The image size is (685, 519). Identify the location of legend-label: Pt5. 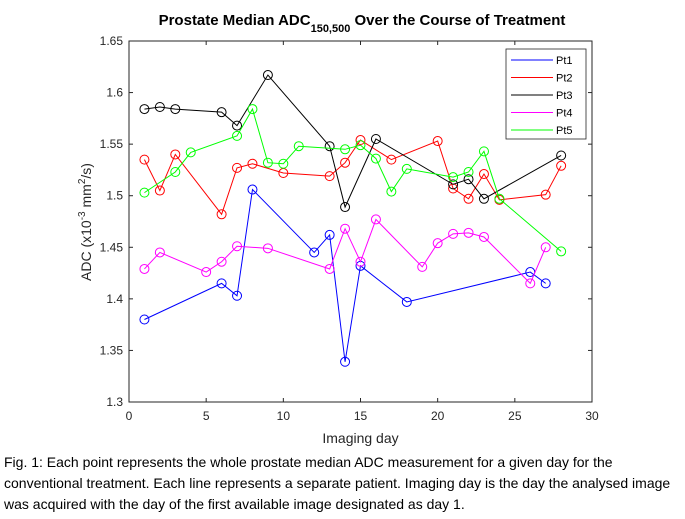
(564, 131).